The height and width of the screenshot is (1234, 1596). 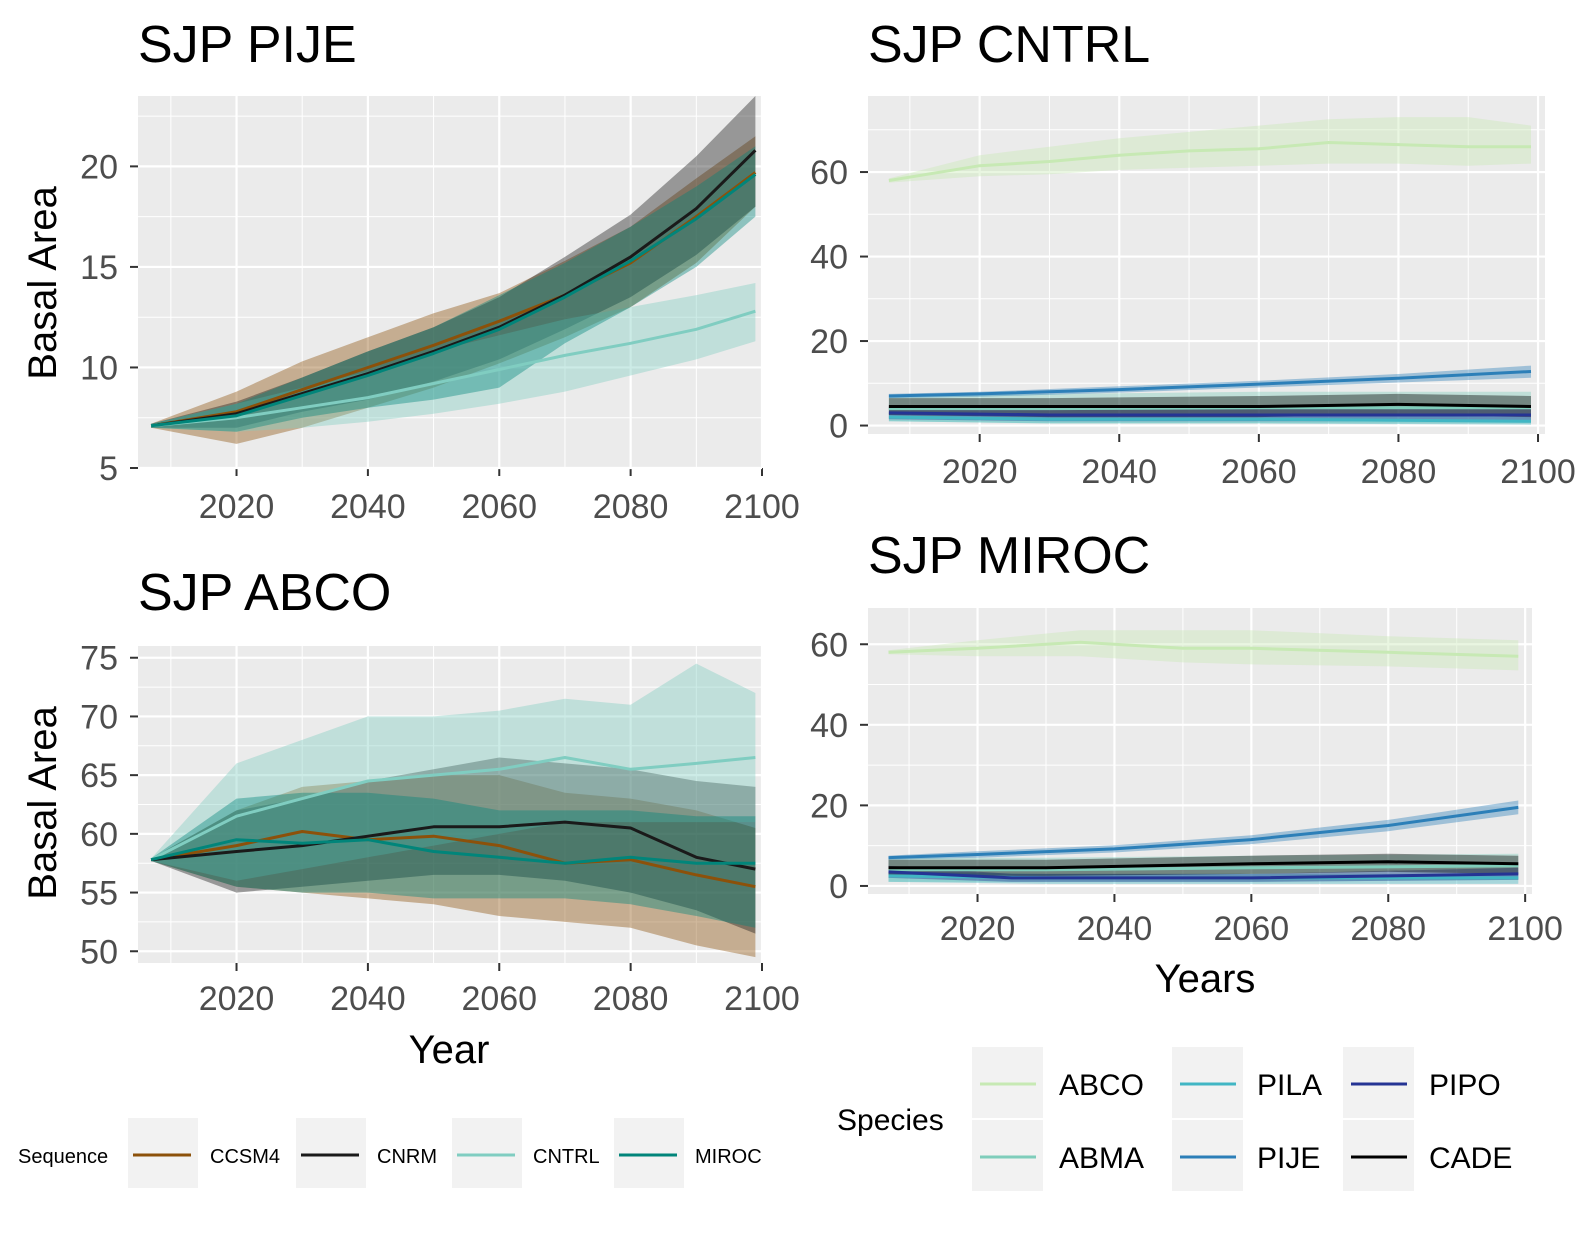 What do you see at coordinates (264, 593) in the screenshot?
I see `panel-title: SJP ABCO` at bounding box center [264, 593].